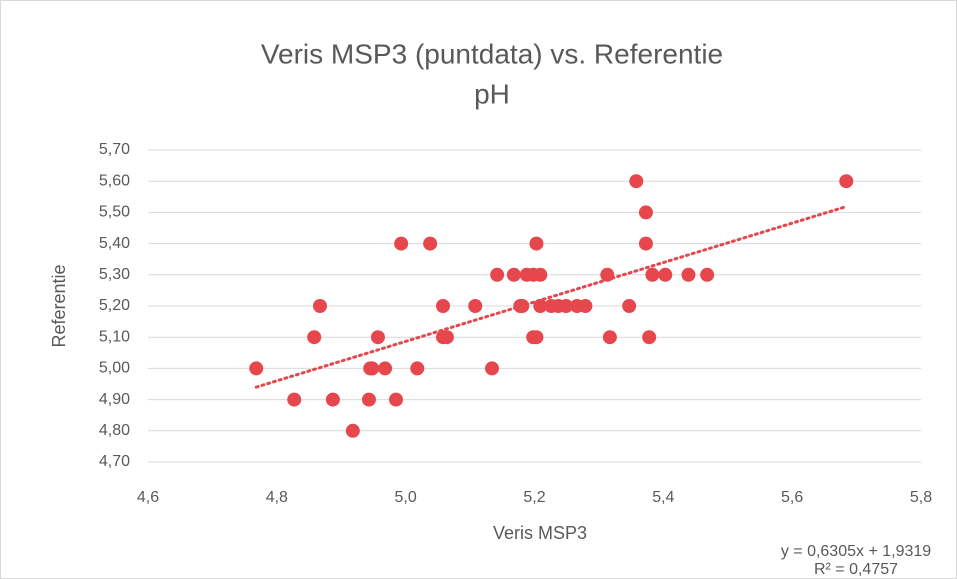 The height and width of the screenshot is (579, 957). Describe the element at coordinates (114, 274) in the screenshot. I see `y-tick-label: 5,30` at that location.